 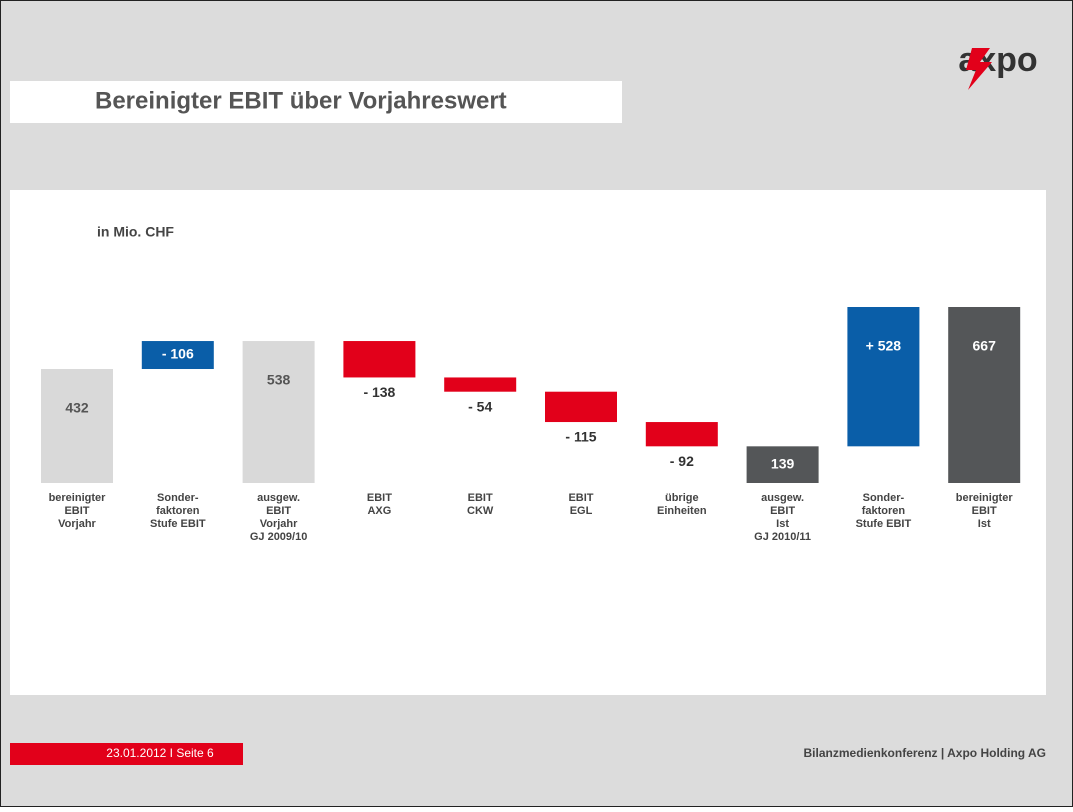 What do you see at coordinates (279, 380) in the screenshot?
I see `value-label: 538` at bounding box center [279, 380].